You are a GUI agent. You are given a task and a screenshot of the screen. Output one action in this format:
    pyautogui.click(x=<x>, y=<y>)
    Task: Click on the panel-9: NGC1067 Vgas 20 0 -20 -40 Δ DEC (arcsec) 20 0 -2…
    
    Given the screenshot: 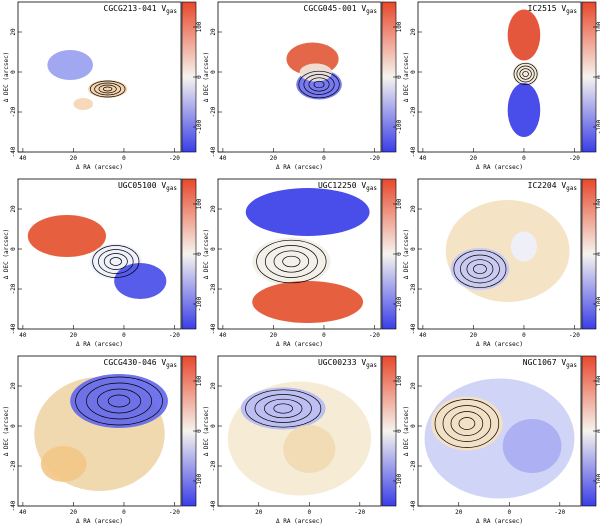 What is the action you would take?
    pyautogui.click(x=501, y=440)
    